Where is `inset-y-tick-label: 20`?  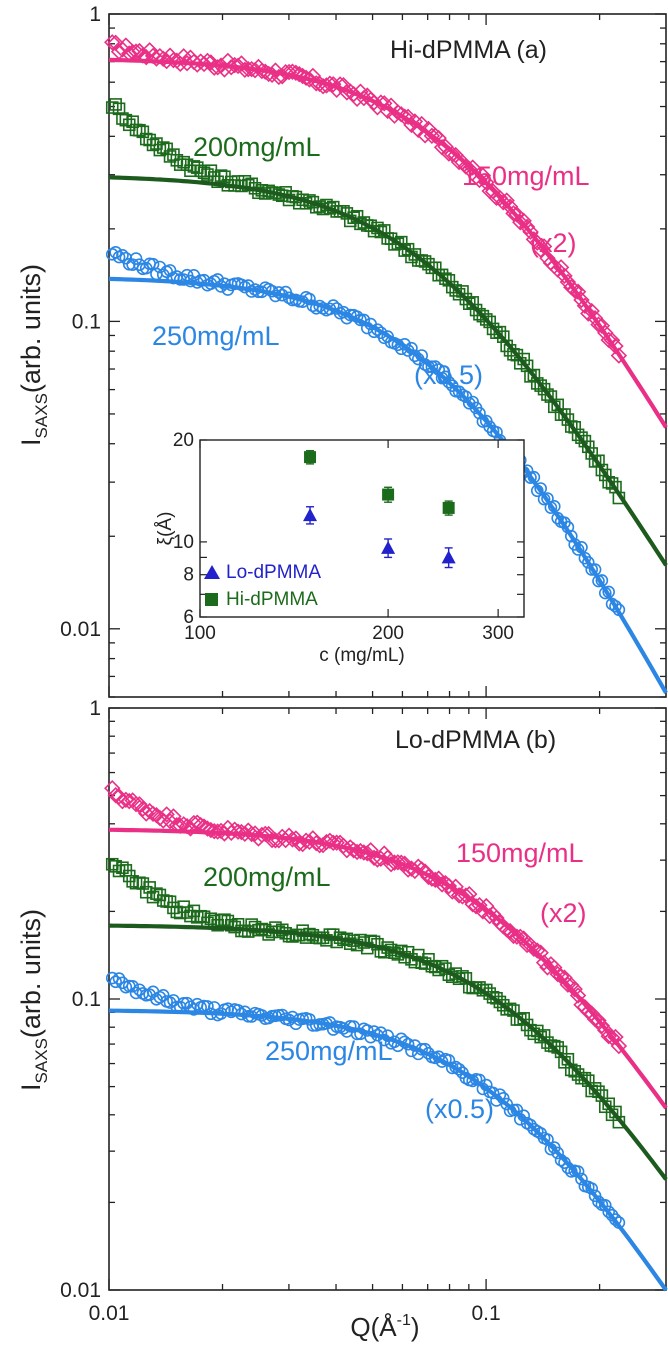
inset-y-tick-label: 20 is located at coordinates (183, 440).